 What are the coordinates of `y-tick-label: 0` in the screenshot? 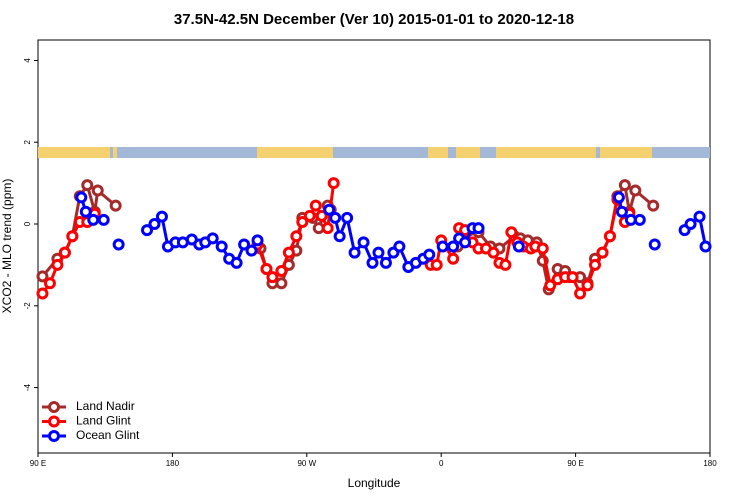 It's located at (27, 223).